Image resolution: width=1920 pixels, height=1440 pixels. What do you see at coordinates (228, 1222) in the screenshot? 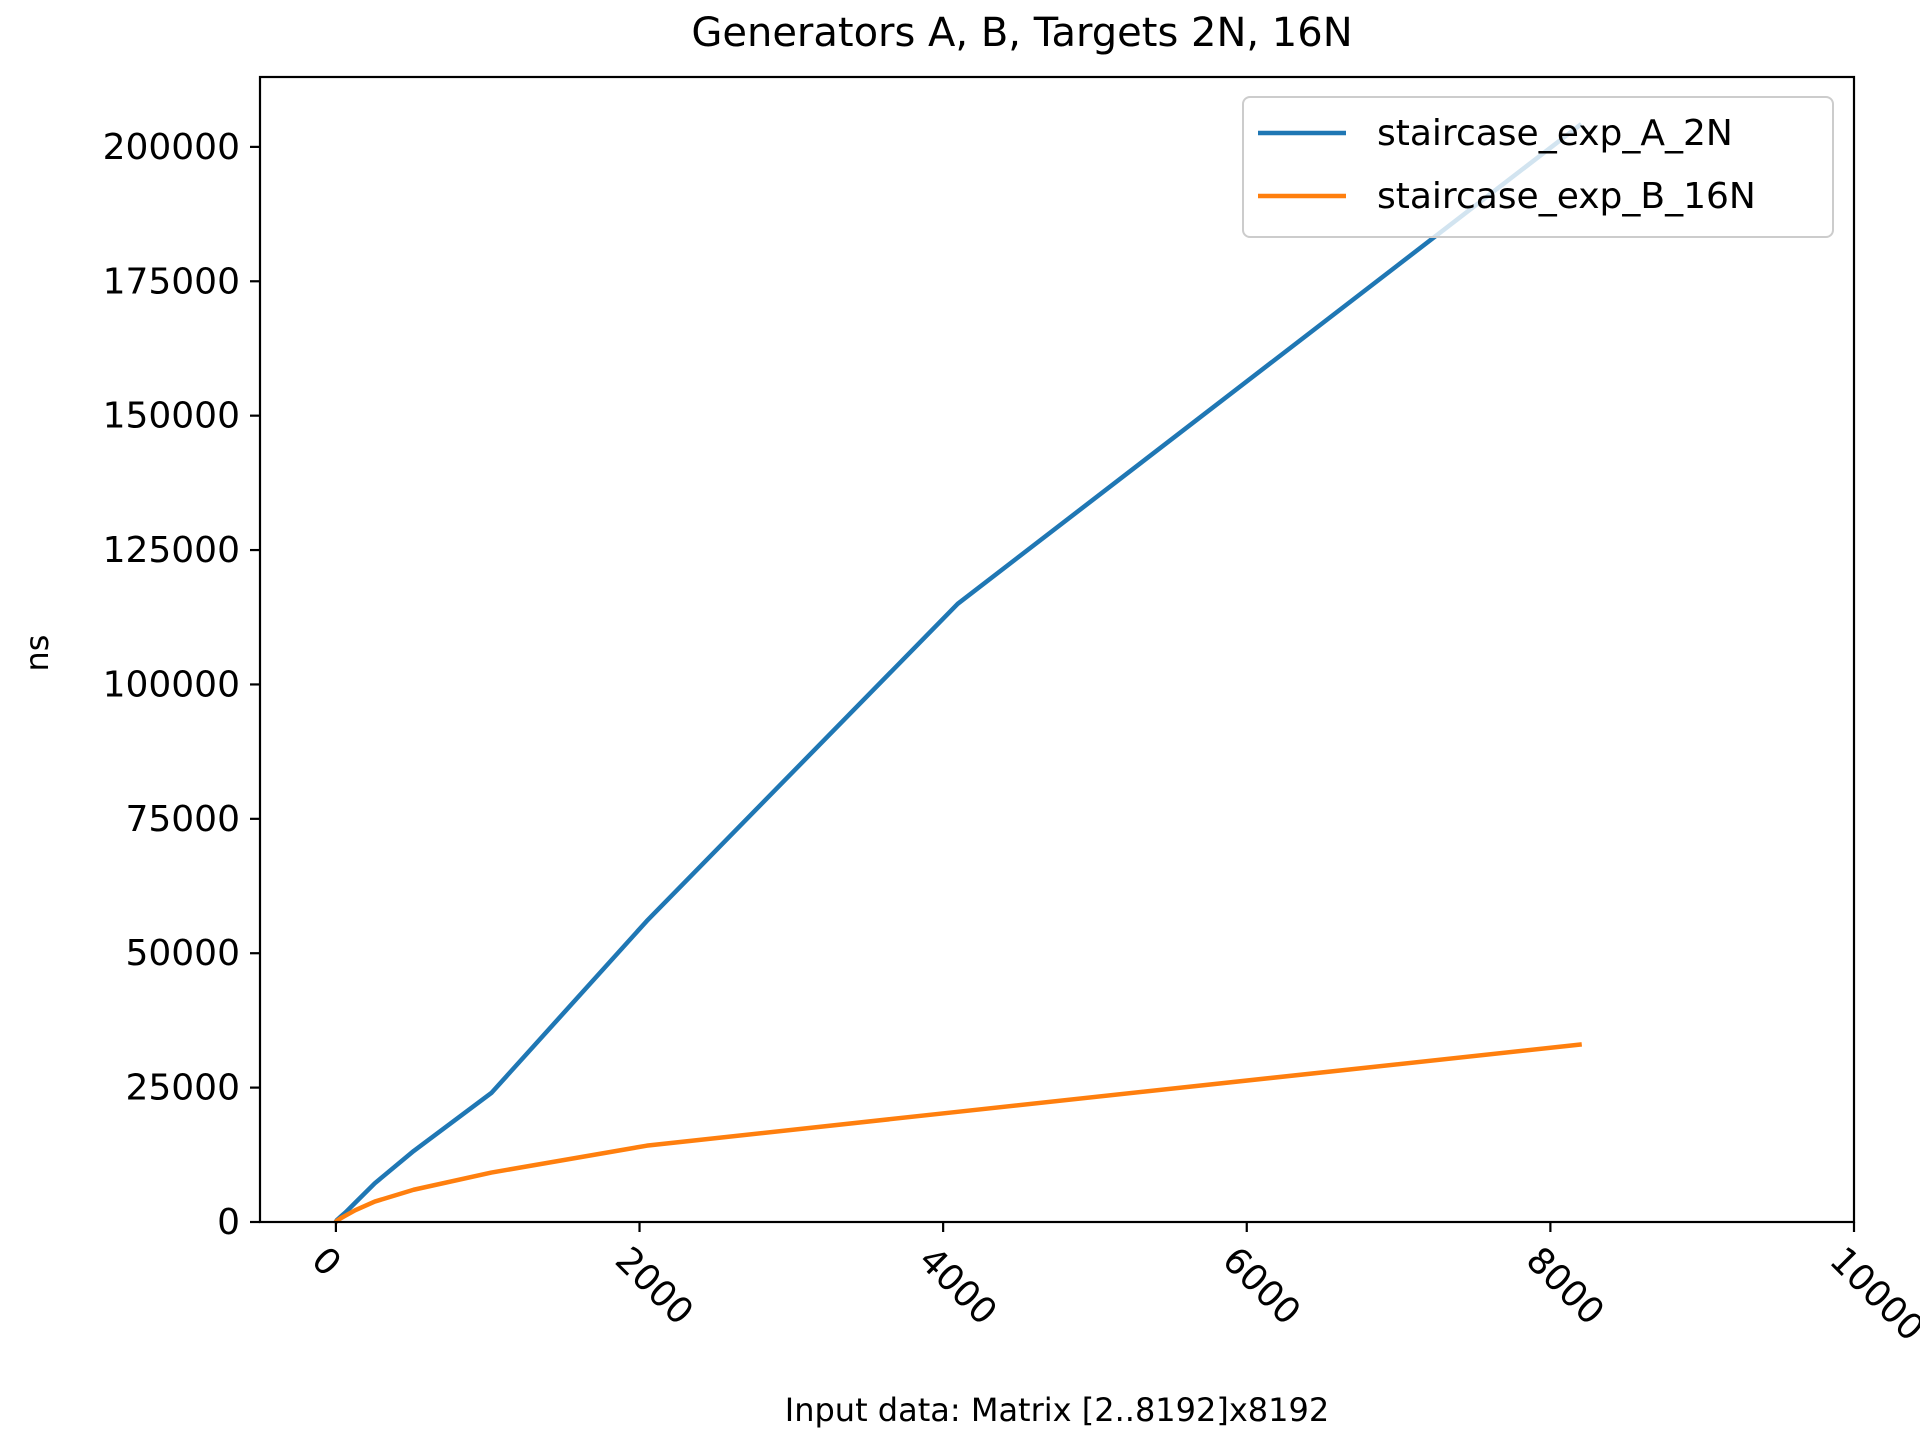
I see `y-tick-label: 0` at bounding box center [228, 1222].